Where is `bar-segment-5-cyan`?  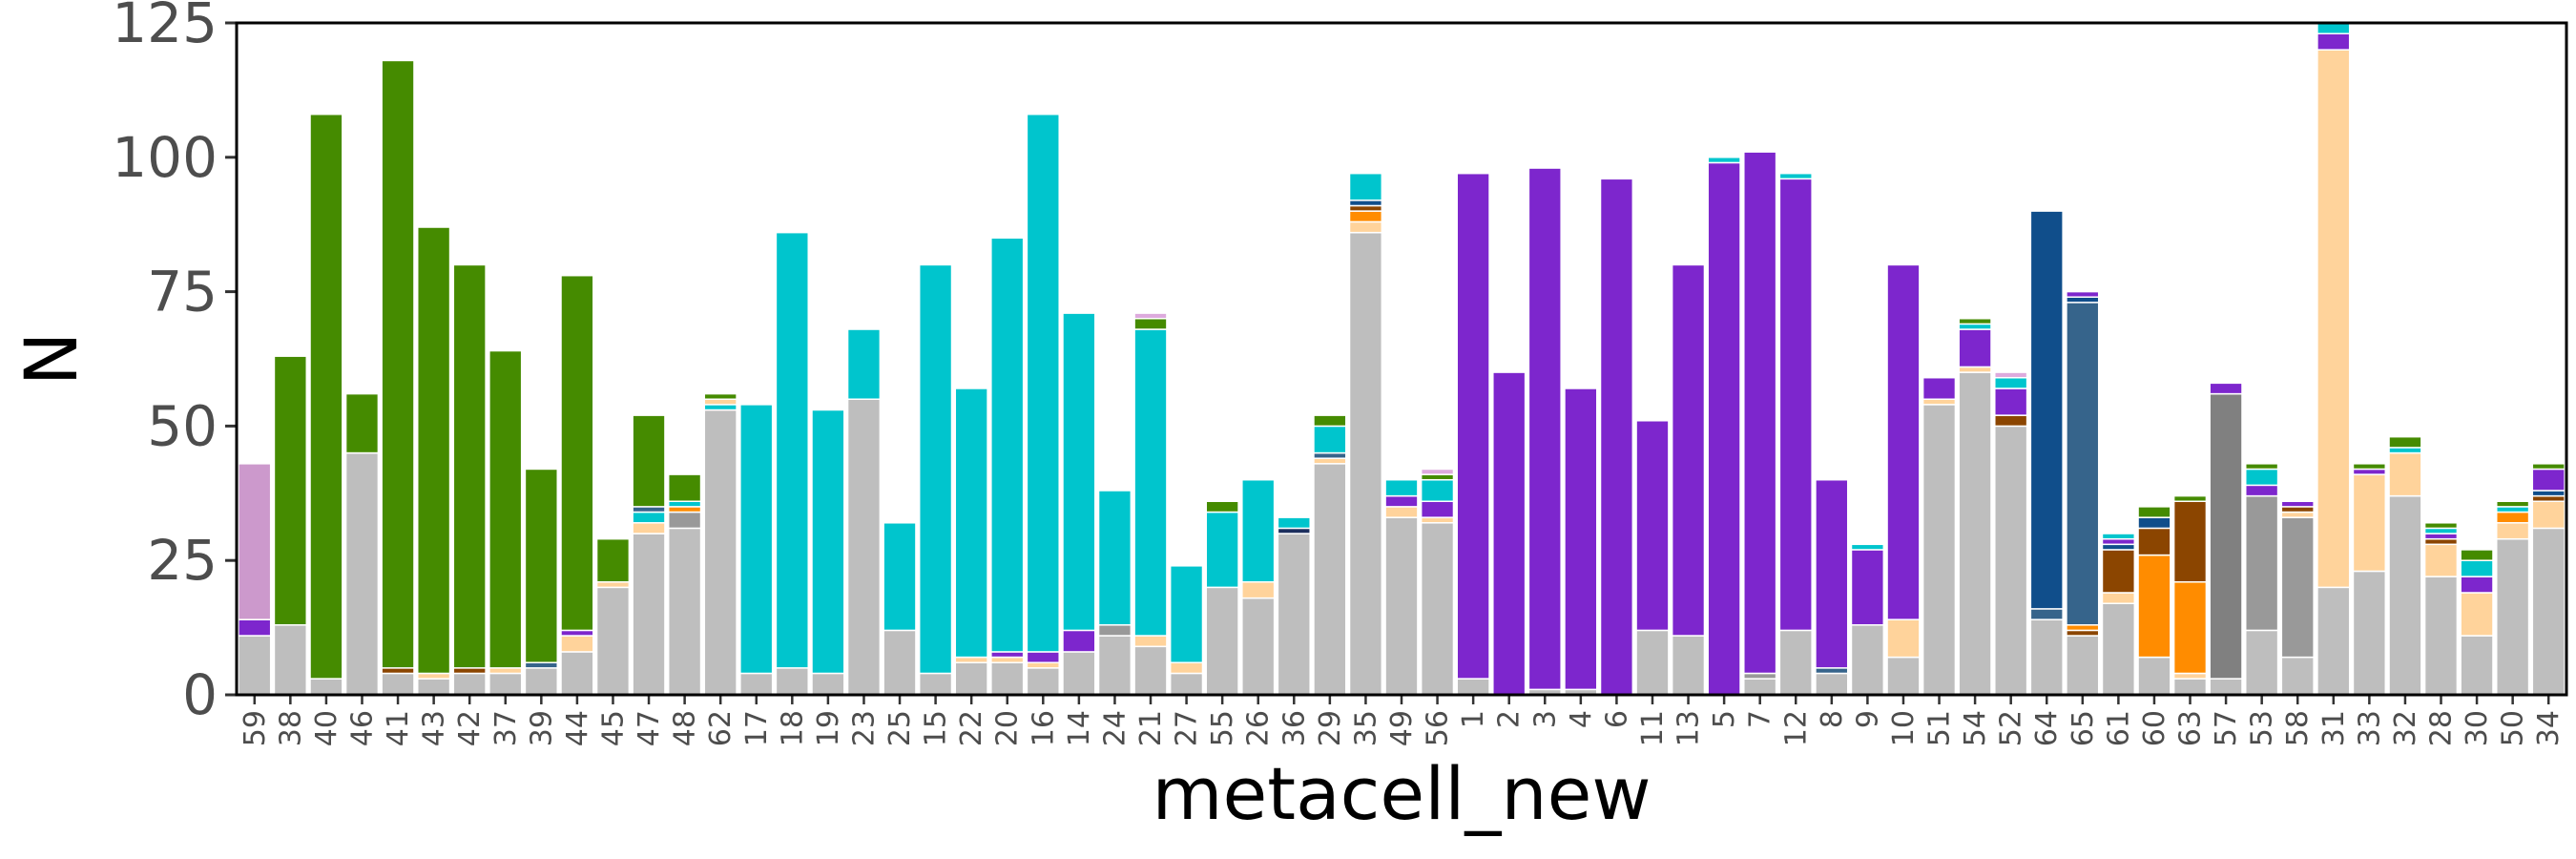 bar-segment-5-cyan is located at coordinates (1724, 160).